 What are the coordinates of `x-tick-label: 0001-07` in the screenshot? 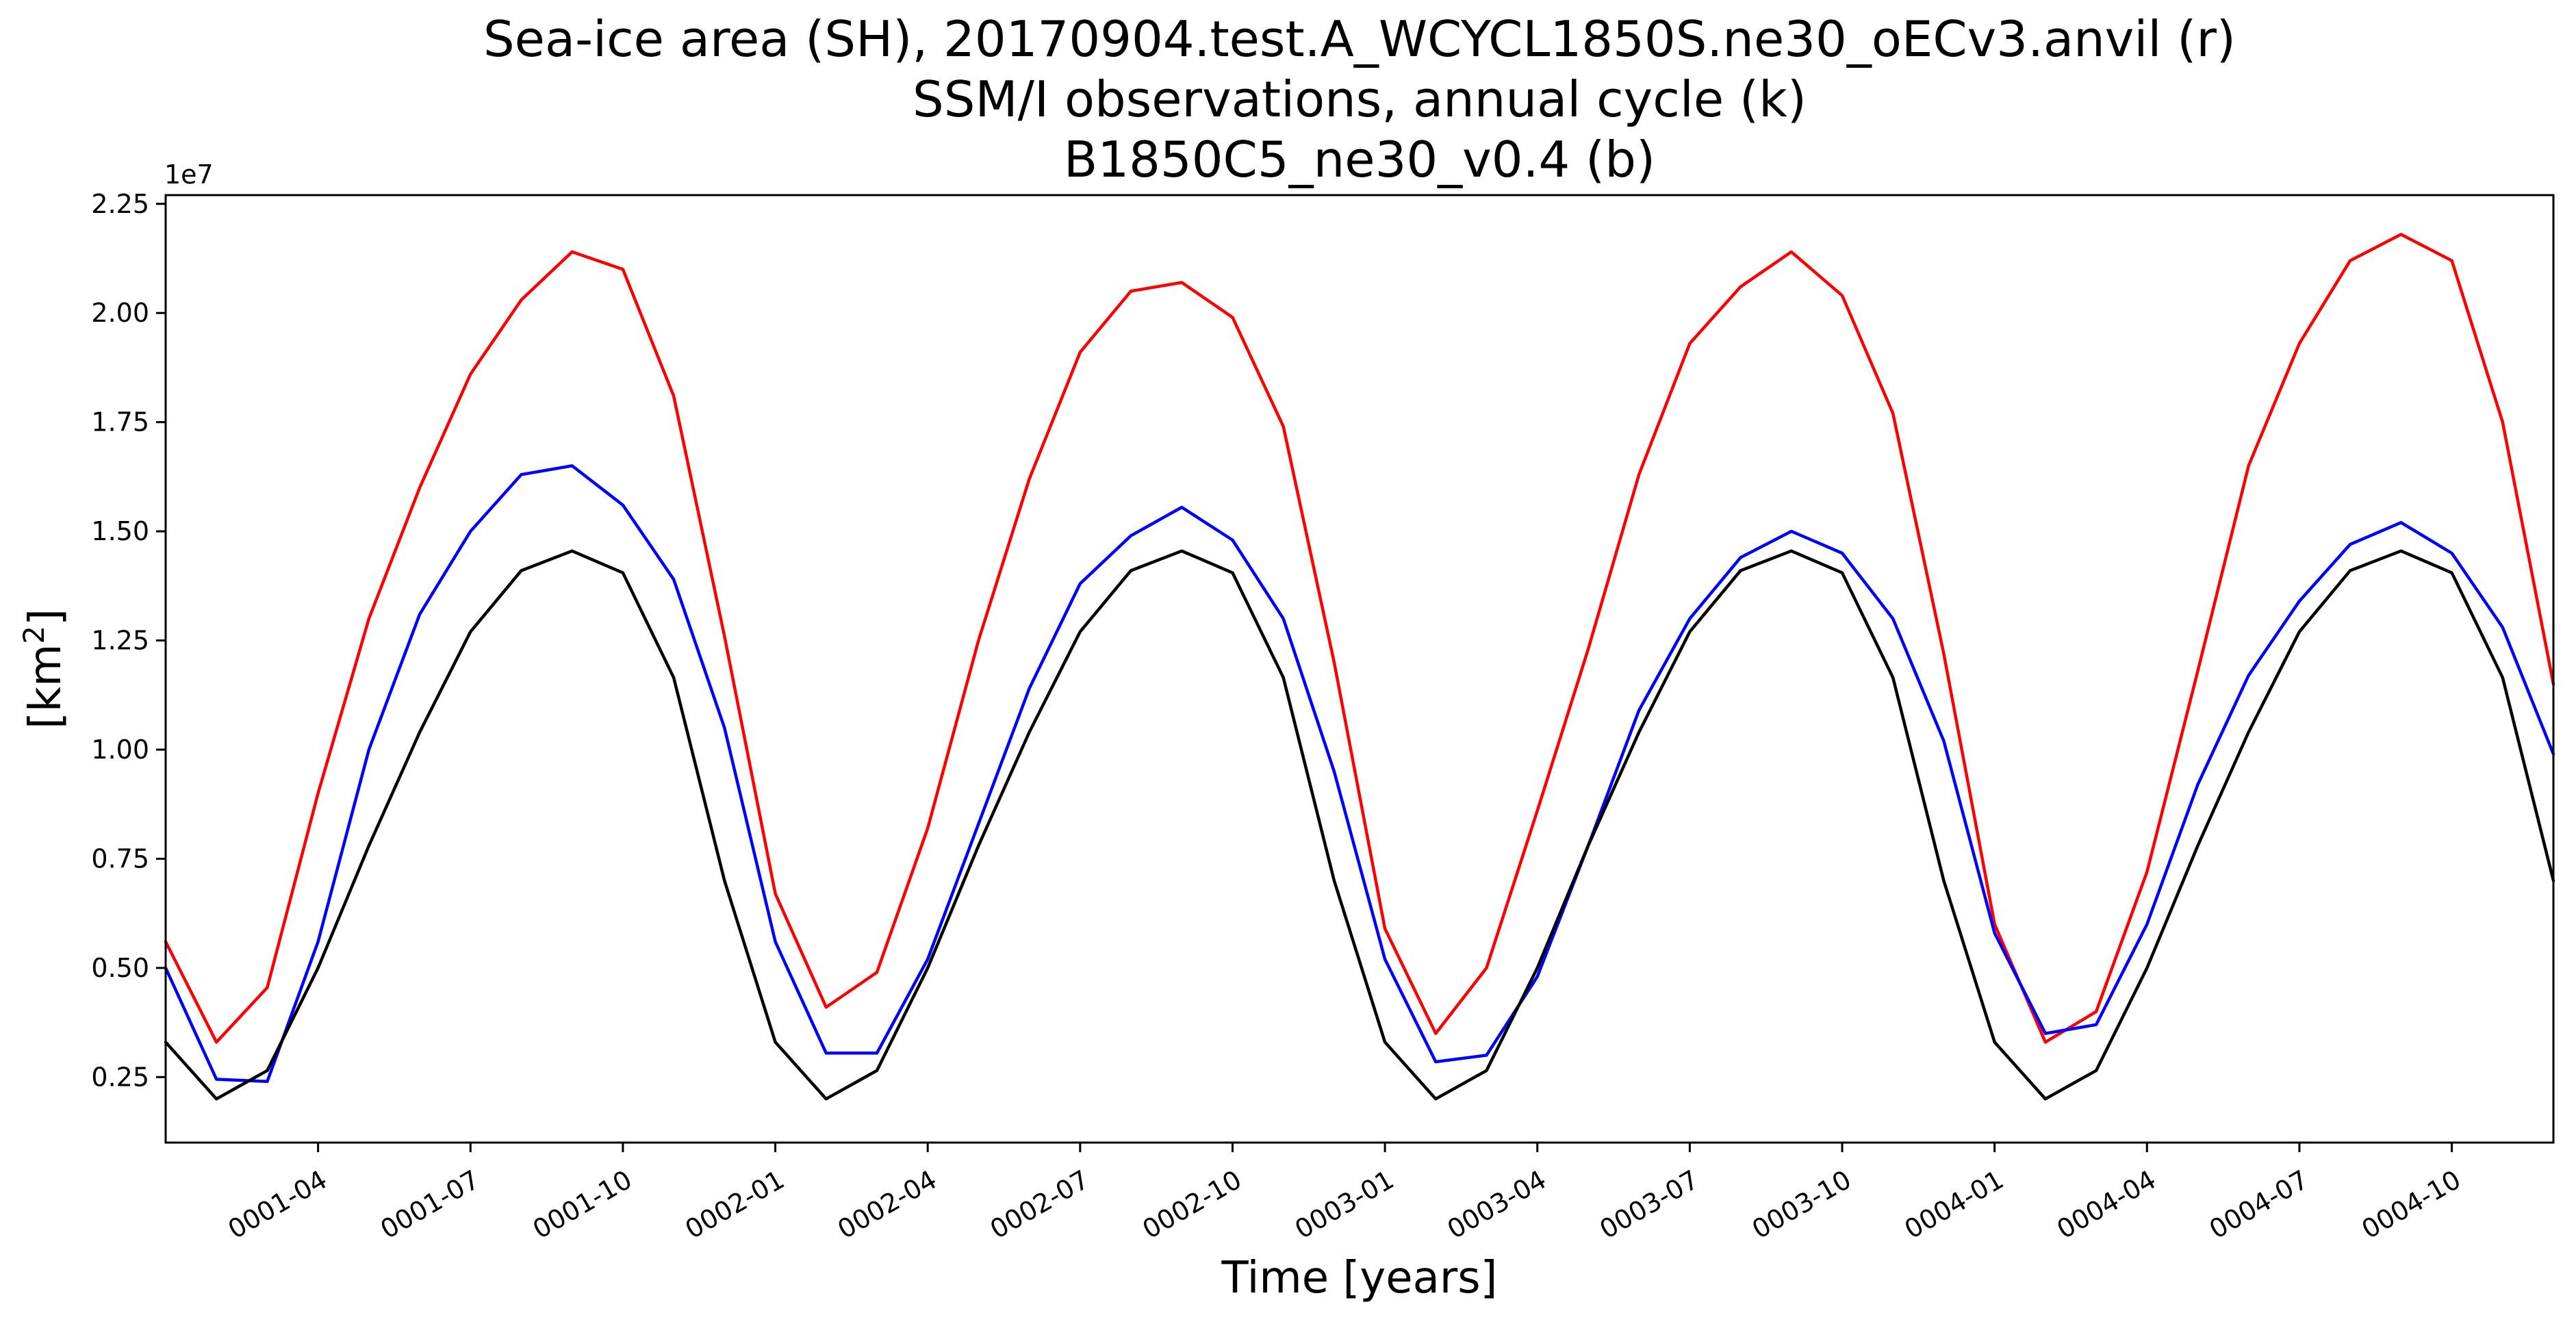 It's located at (430, 1204).